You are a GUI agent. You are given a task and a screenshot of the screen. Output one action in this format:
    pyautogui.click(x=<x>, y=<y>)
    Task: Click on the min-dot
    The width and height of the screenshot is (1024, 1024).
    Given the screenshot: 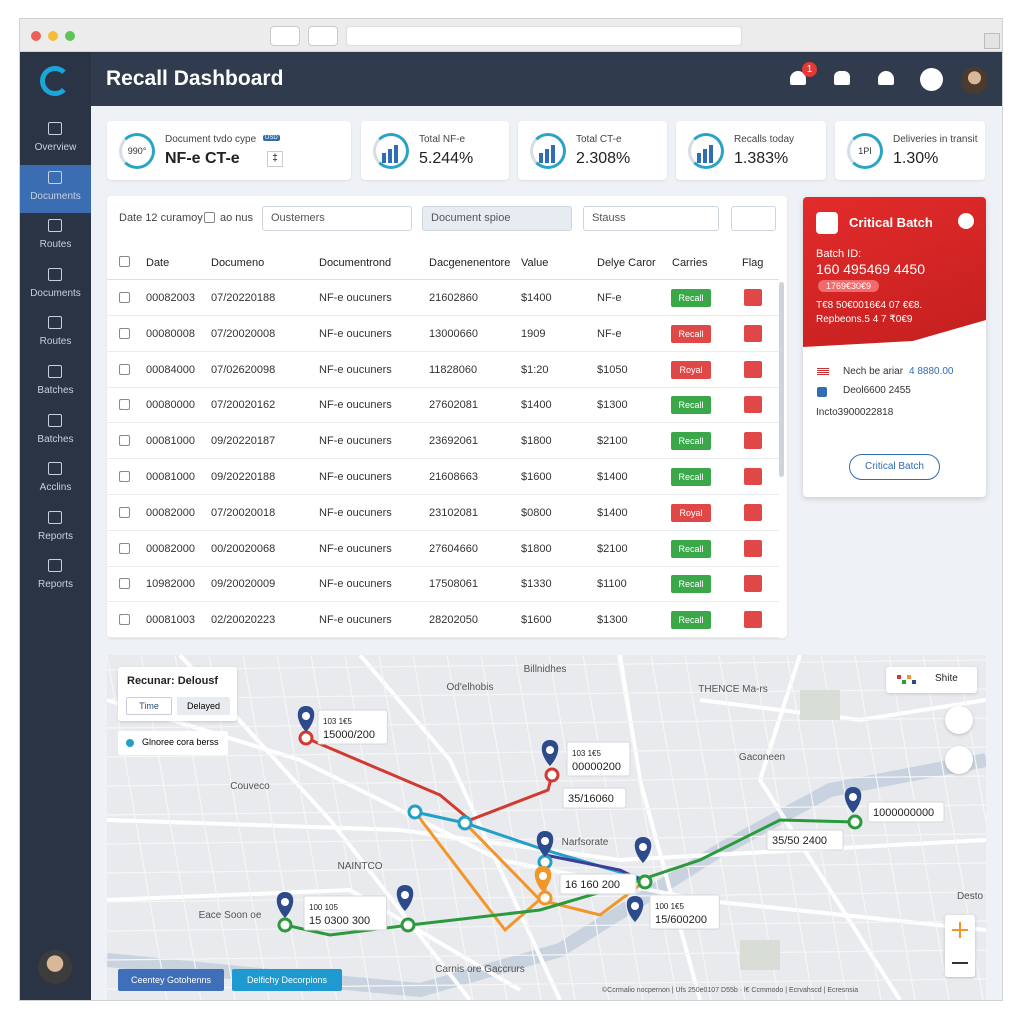 What is the action you would take?
    pyautogui.click(x=53, y=36)
    